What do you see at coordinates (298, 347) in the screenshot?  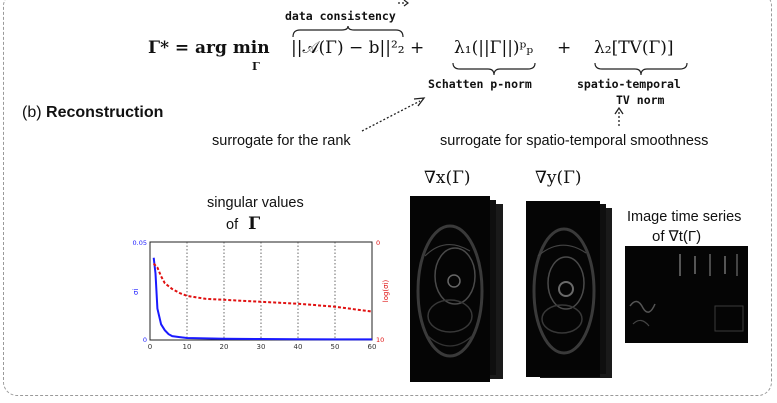 I see `x-tick-label: 40` at bounding box center [298, 347].